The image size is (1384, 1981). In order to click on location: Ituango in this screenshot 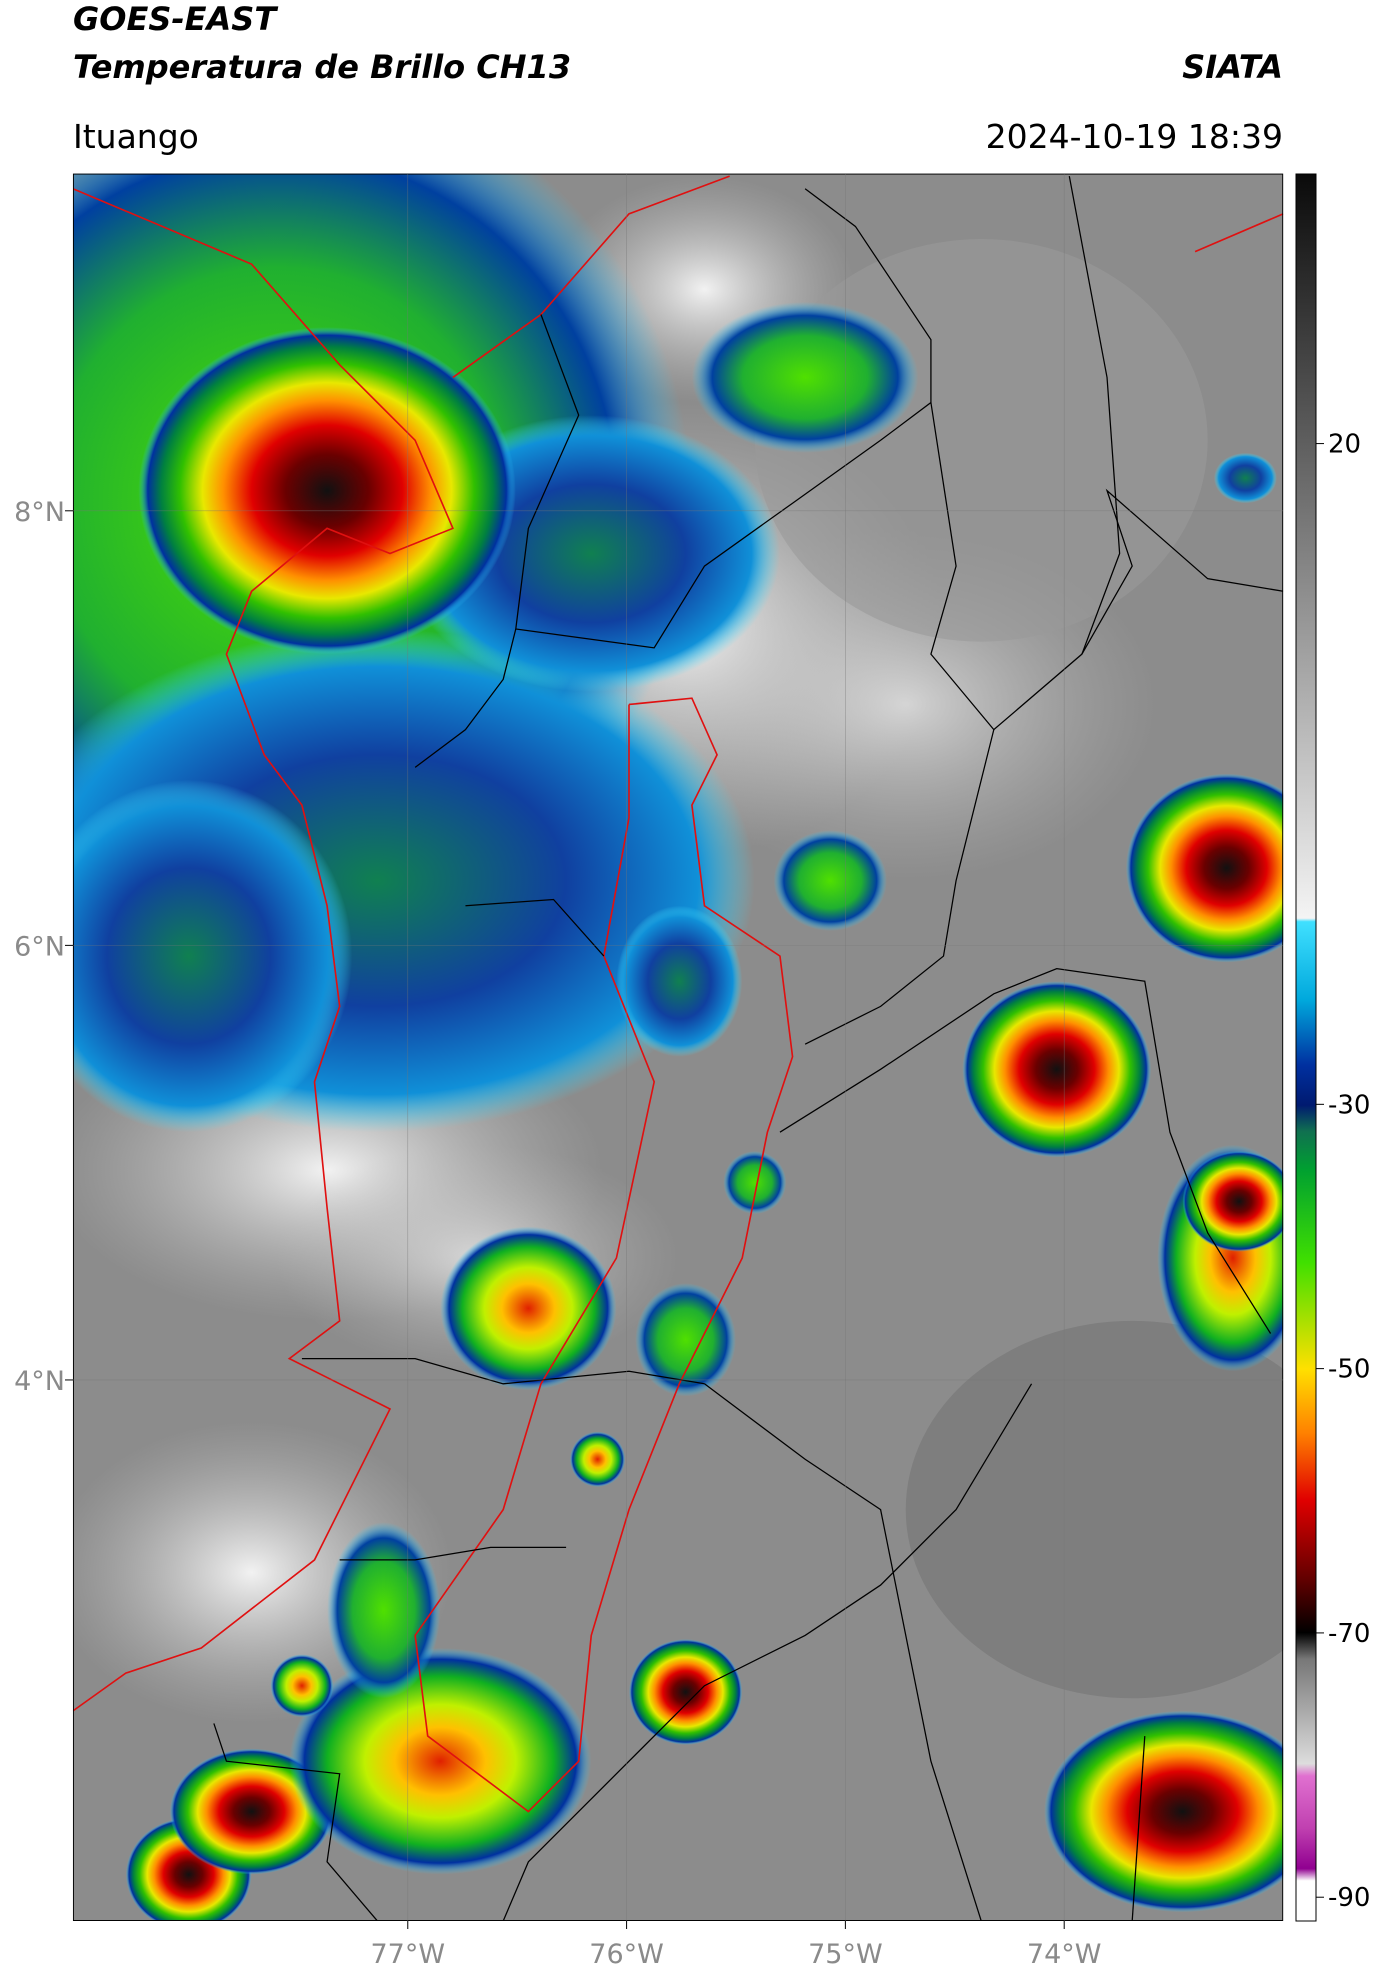, I will do `click(136, 136)`.